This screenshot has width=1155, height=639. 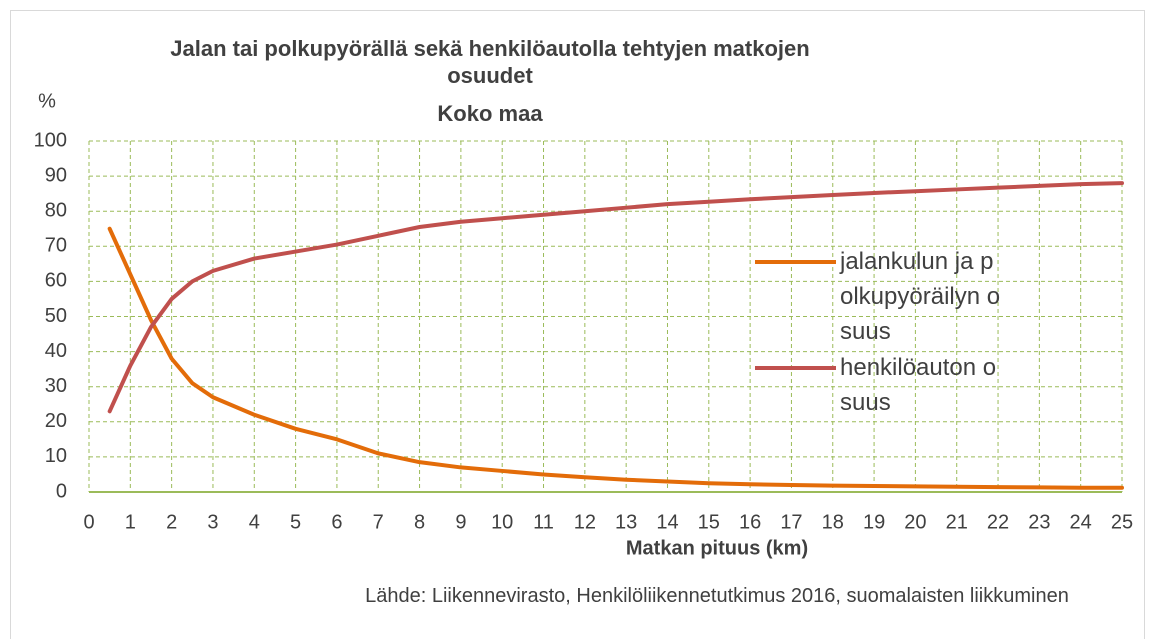 I want to click on y-tick-label: 40, so click(x=56, y=351).